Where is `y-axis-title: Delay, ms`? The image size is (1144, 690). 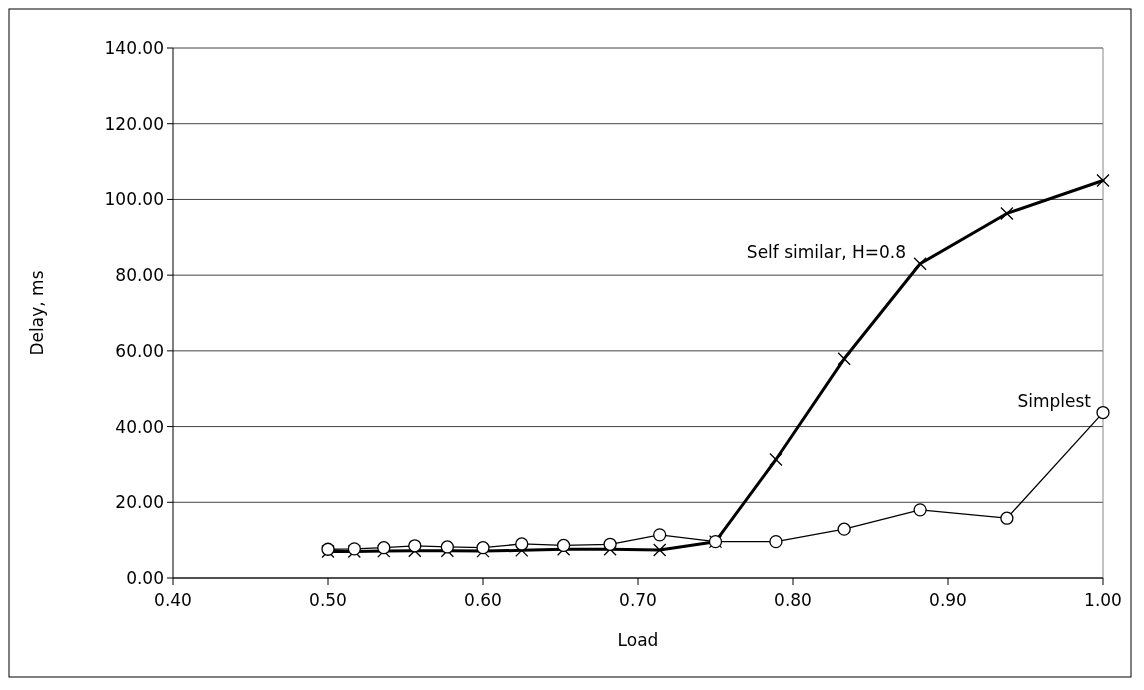 y-axis-title: Delay, ms is located at coordinates (37, 313).